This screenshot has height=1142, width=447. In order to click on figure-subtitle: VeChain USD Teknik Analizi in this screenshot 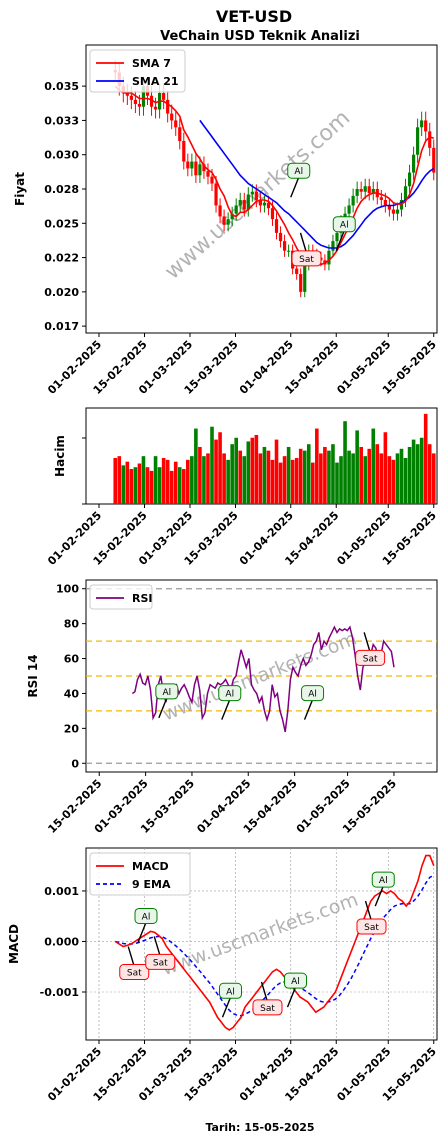, I will do `click(260, 36)`.